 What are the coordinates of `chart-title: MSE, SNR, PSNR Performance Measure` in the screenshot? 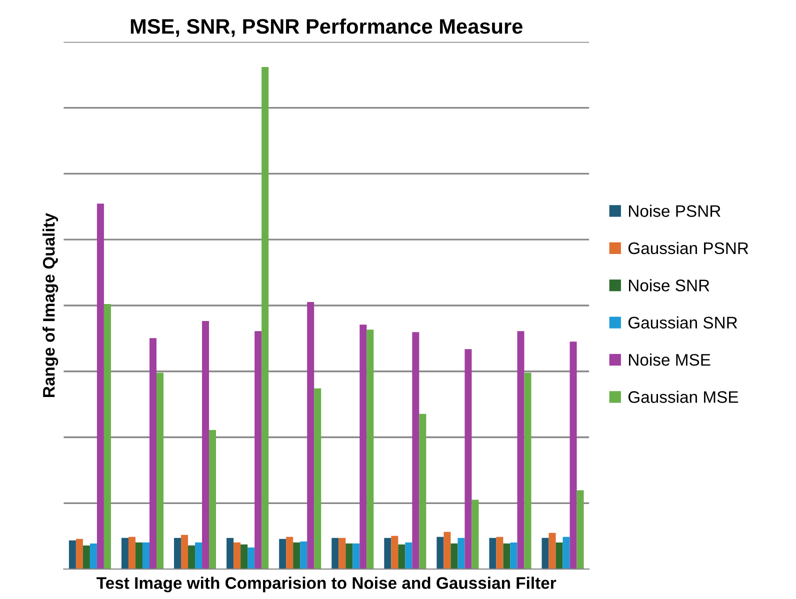 It's located at (326, 27).